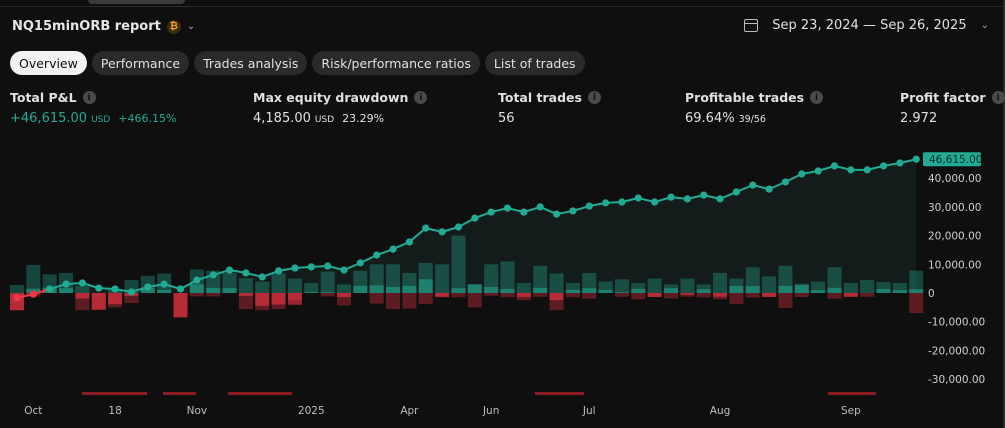 Image resolution: width=1005 pixels, height=428 pixels. What do you see at coordinates (49, 118) in the screenshot?
I see `stat-value: +46,615.00` at bounding box center [49, 118].